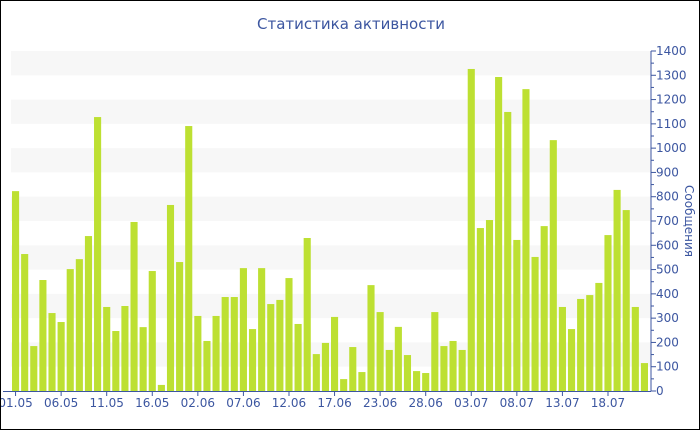 The image size is (700, 430). Describe the element at coordinates (667, 221) in the screenshot. I see `y-tick-label: 700` at that location.